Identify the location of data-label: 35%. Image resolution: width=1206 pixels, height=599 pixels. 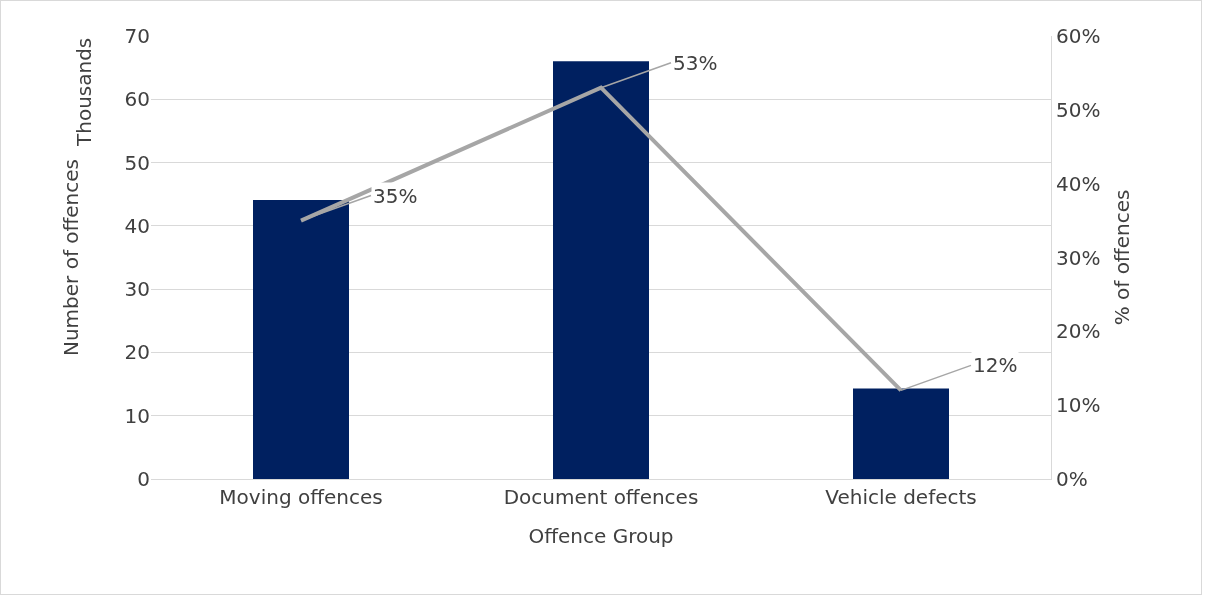
(395, 196).